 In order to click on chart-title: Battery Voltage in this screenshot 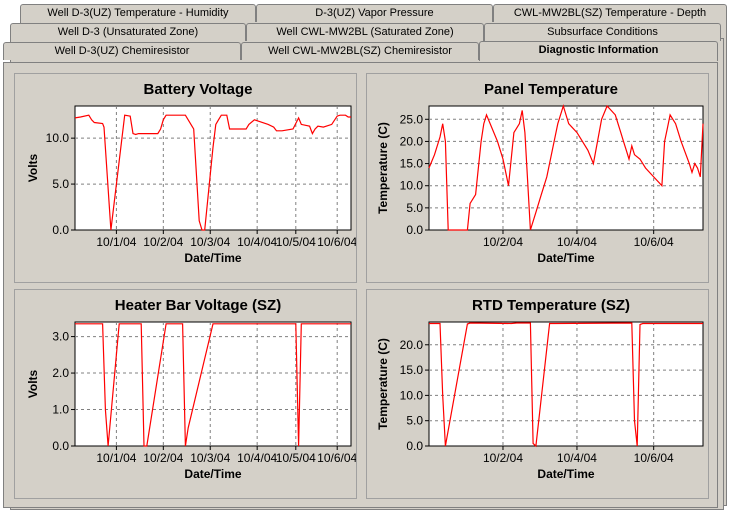, I will do `click(198, 89)`.